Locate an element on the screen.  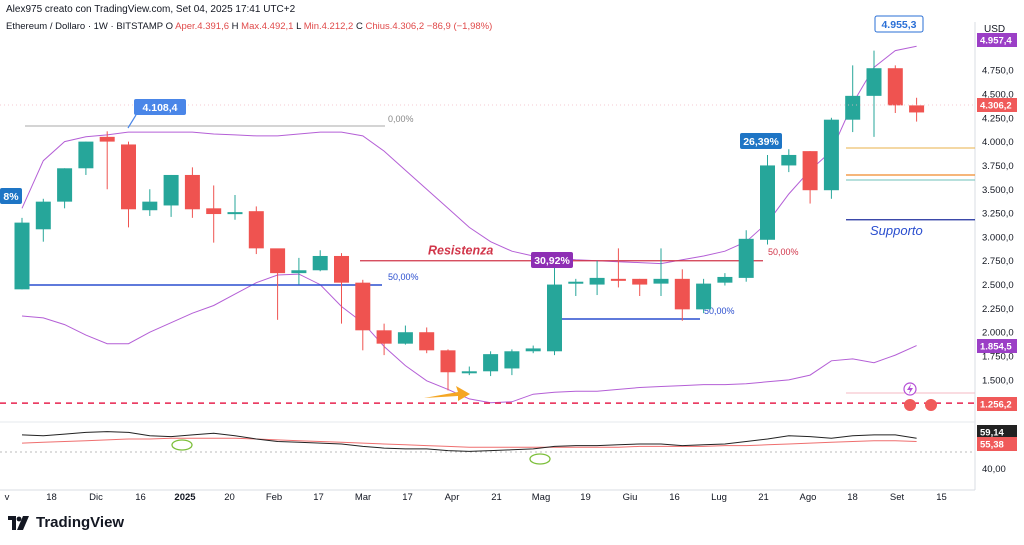
brand-name: TradingView is located at coordinates (80, 522).